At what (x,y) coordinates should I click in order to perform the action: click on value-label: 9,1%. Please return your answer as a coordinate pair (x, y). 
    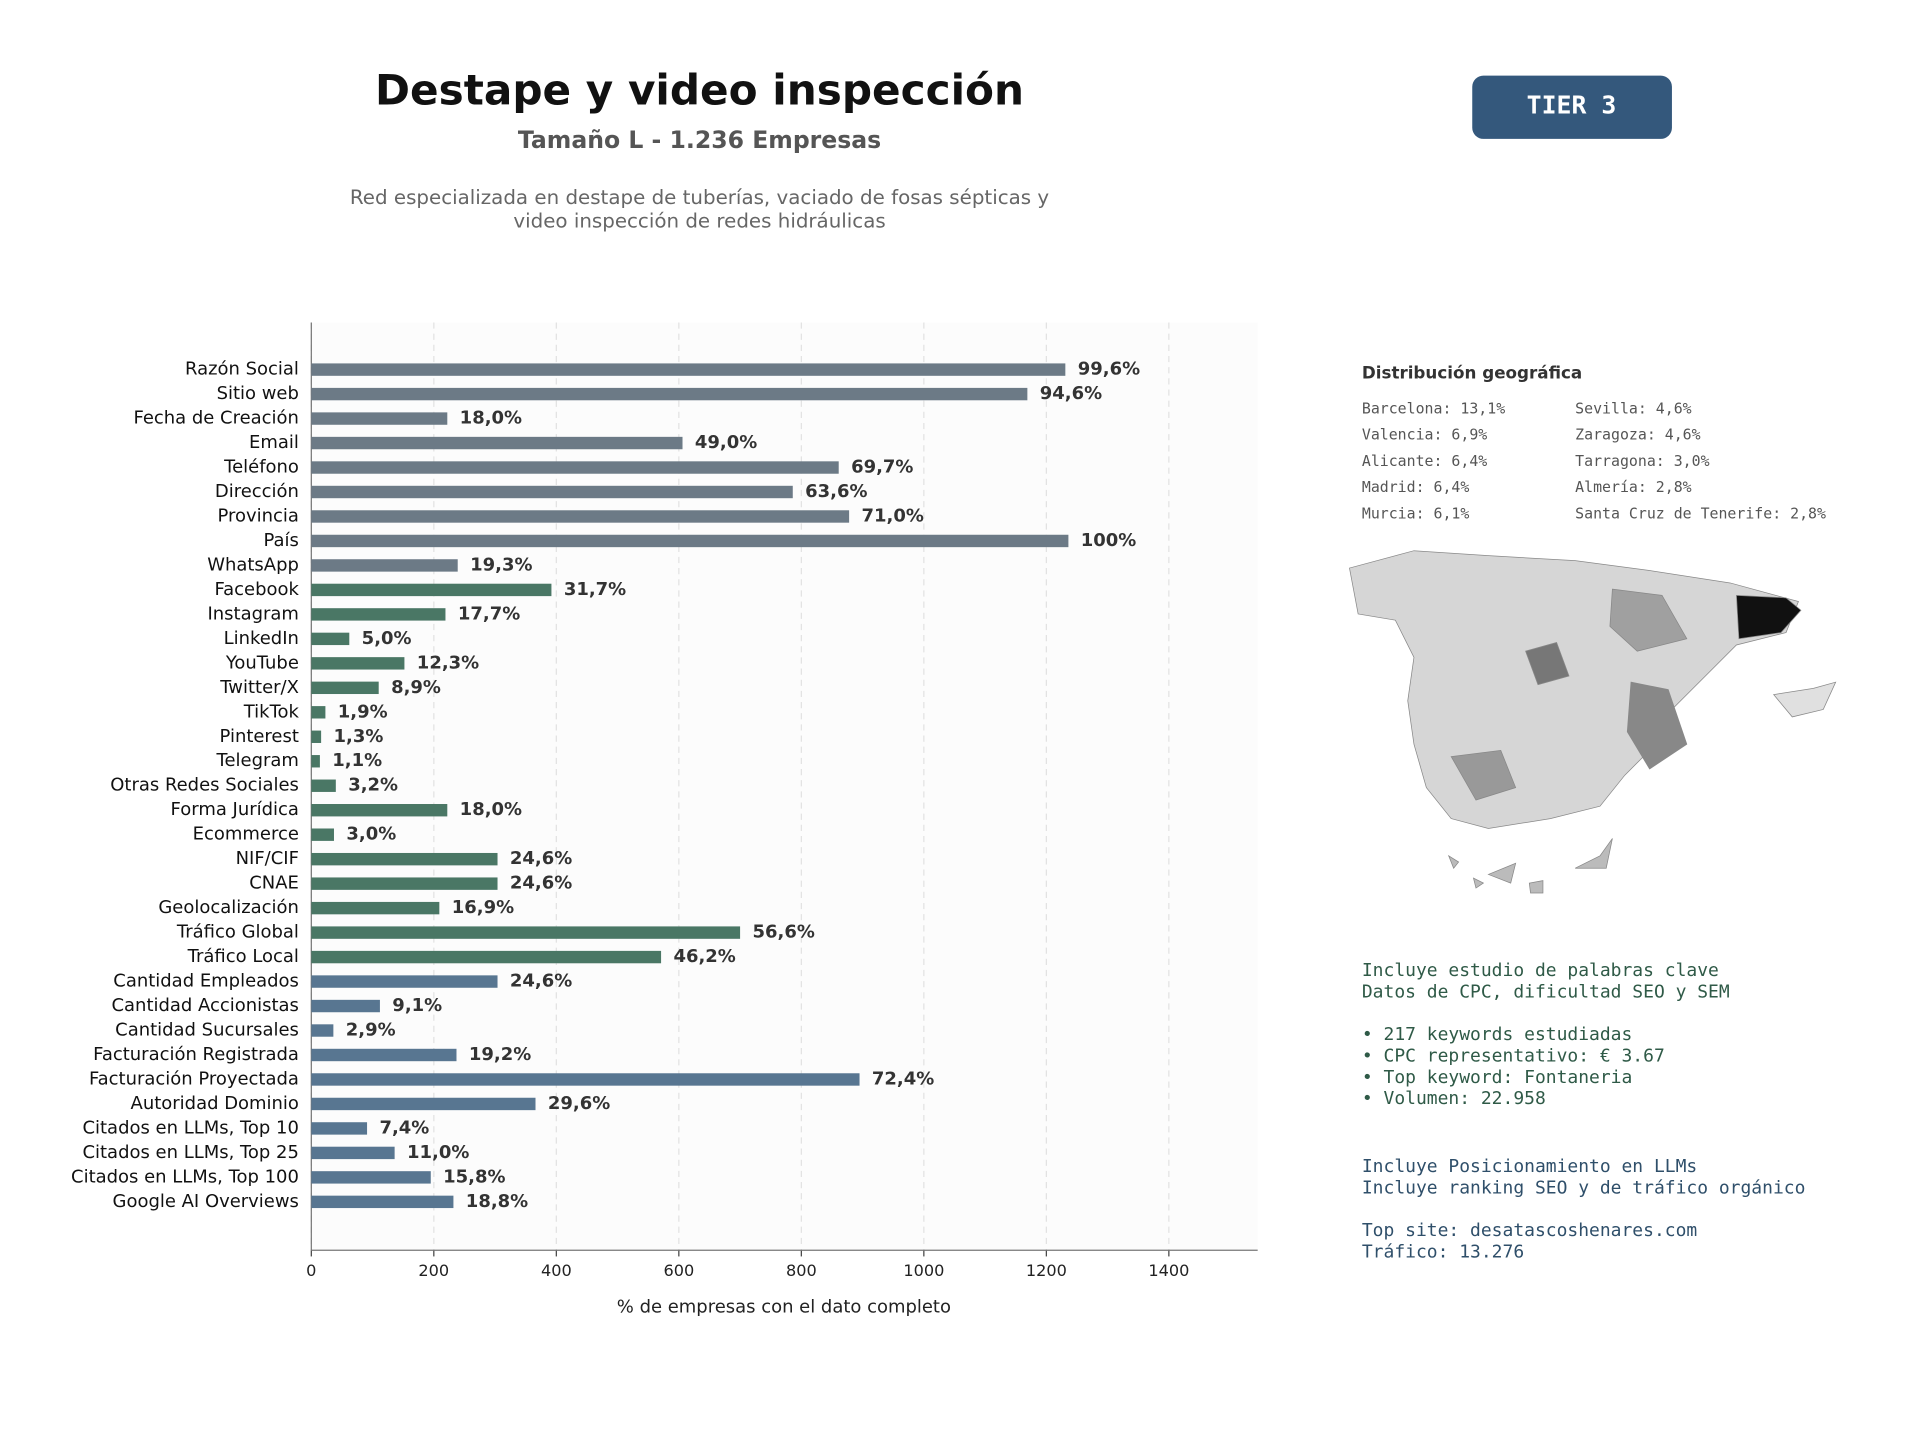
    Looking at the image, I should click on (417, 1005).